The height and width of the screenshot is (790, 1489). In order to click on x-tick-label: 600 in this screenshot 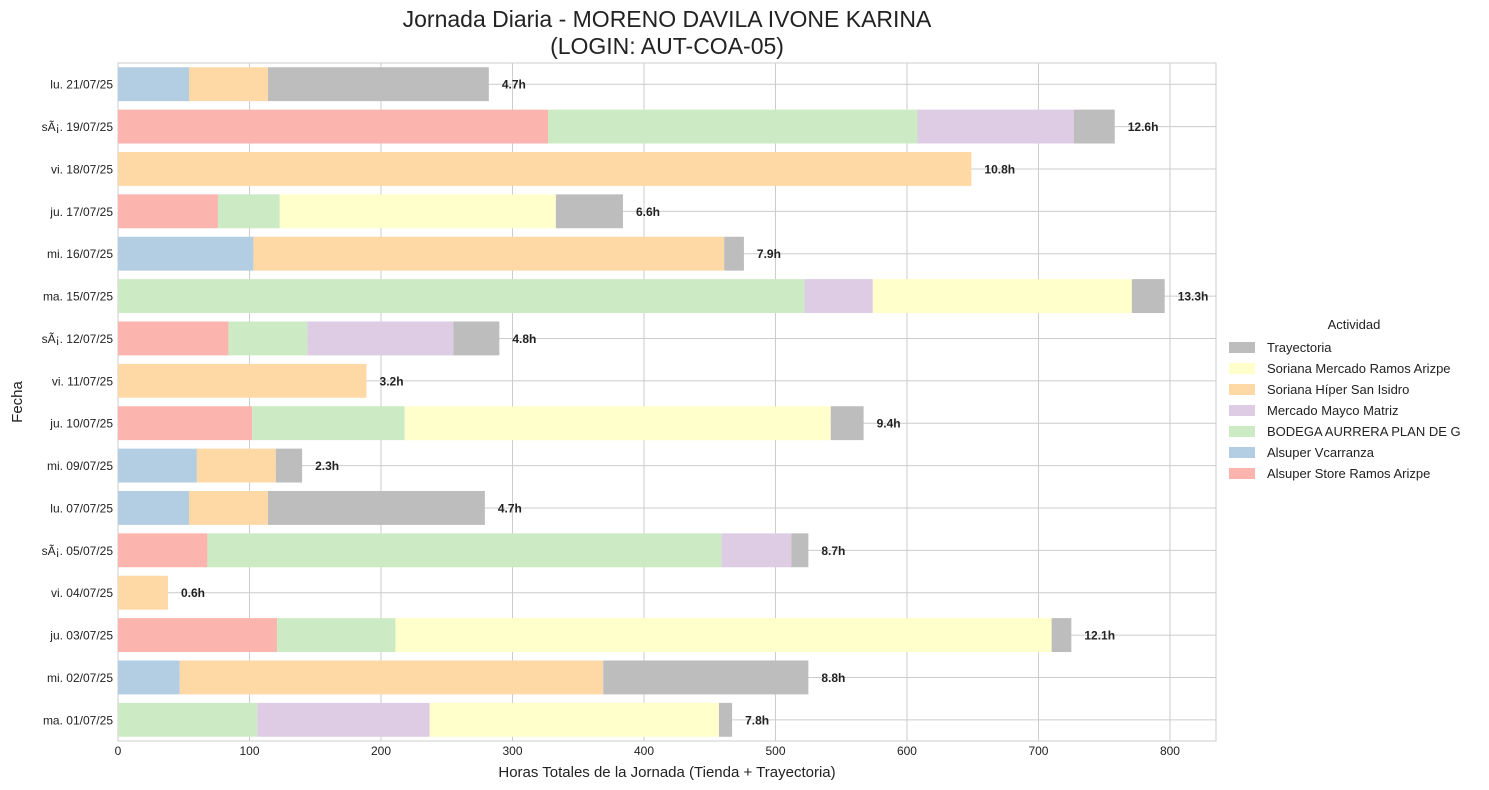, I will do `click(907, 751)`.